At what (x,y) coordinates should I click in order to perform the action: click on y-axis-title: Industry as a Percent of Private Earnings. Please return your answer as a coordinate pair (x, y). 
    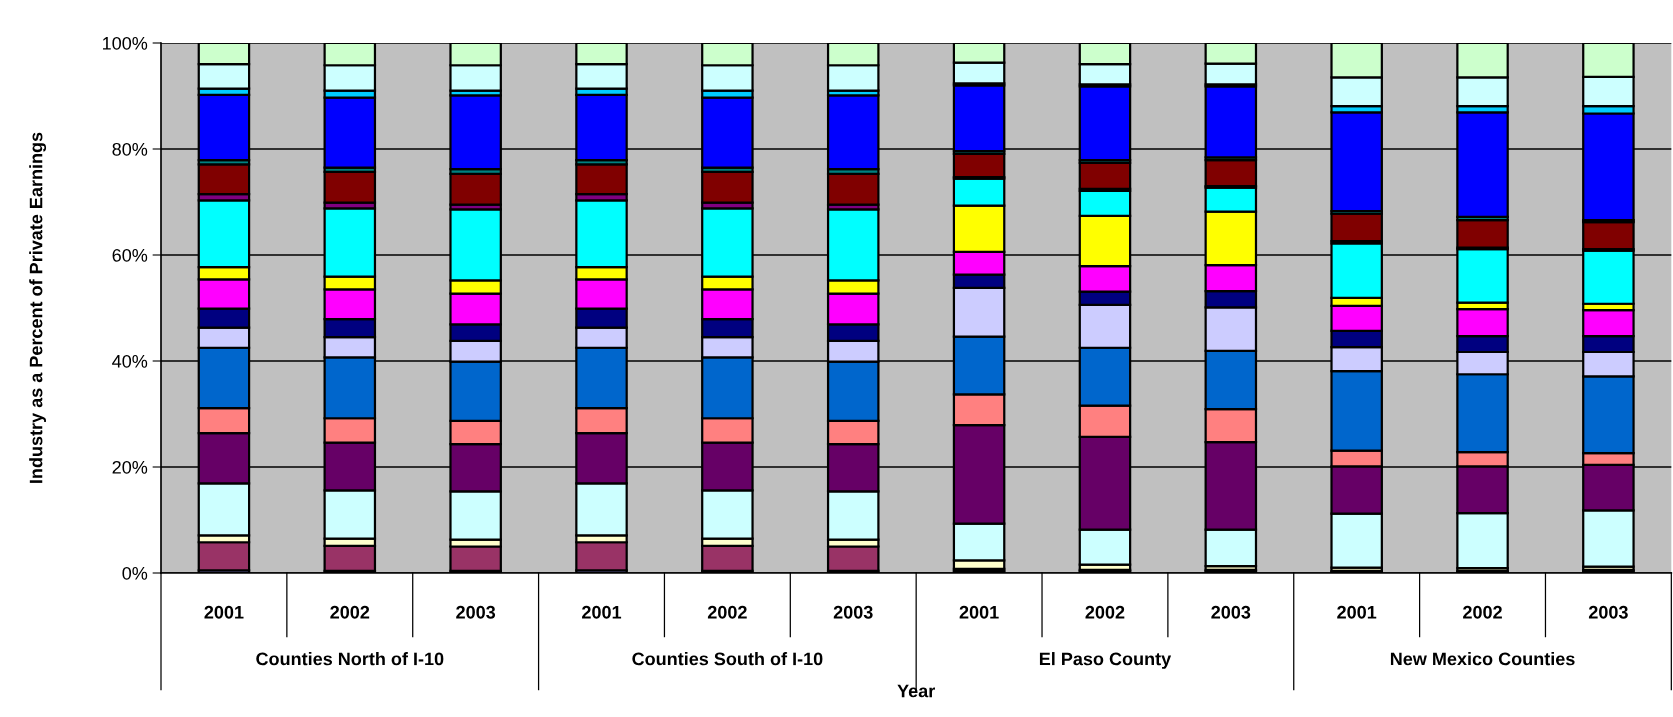
    Looking at the image, I should click on (38, 307).